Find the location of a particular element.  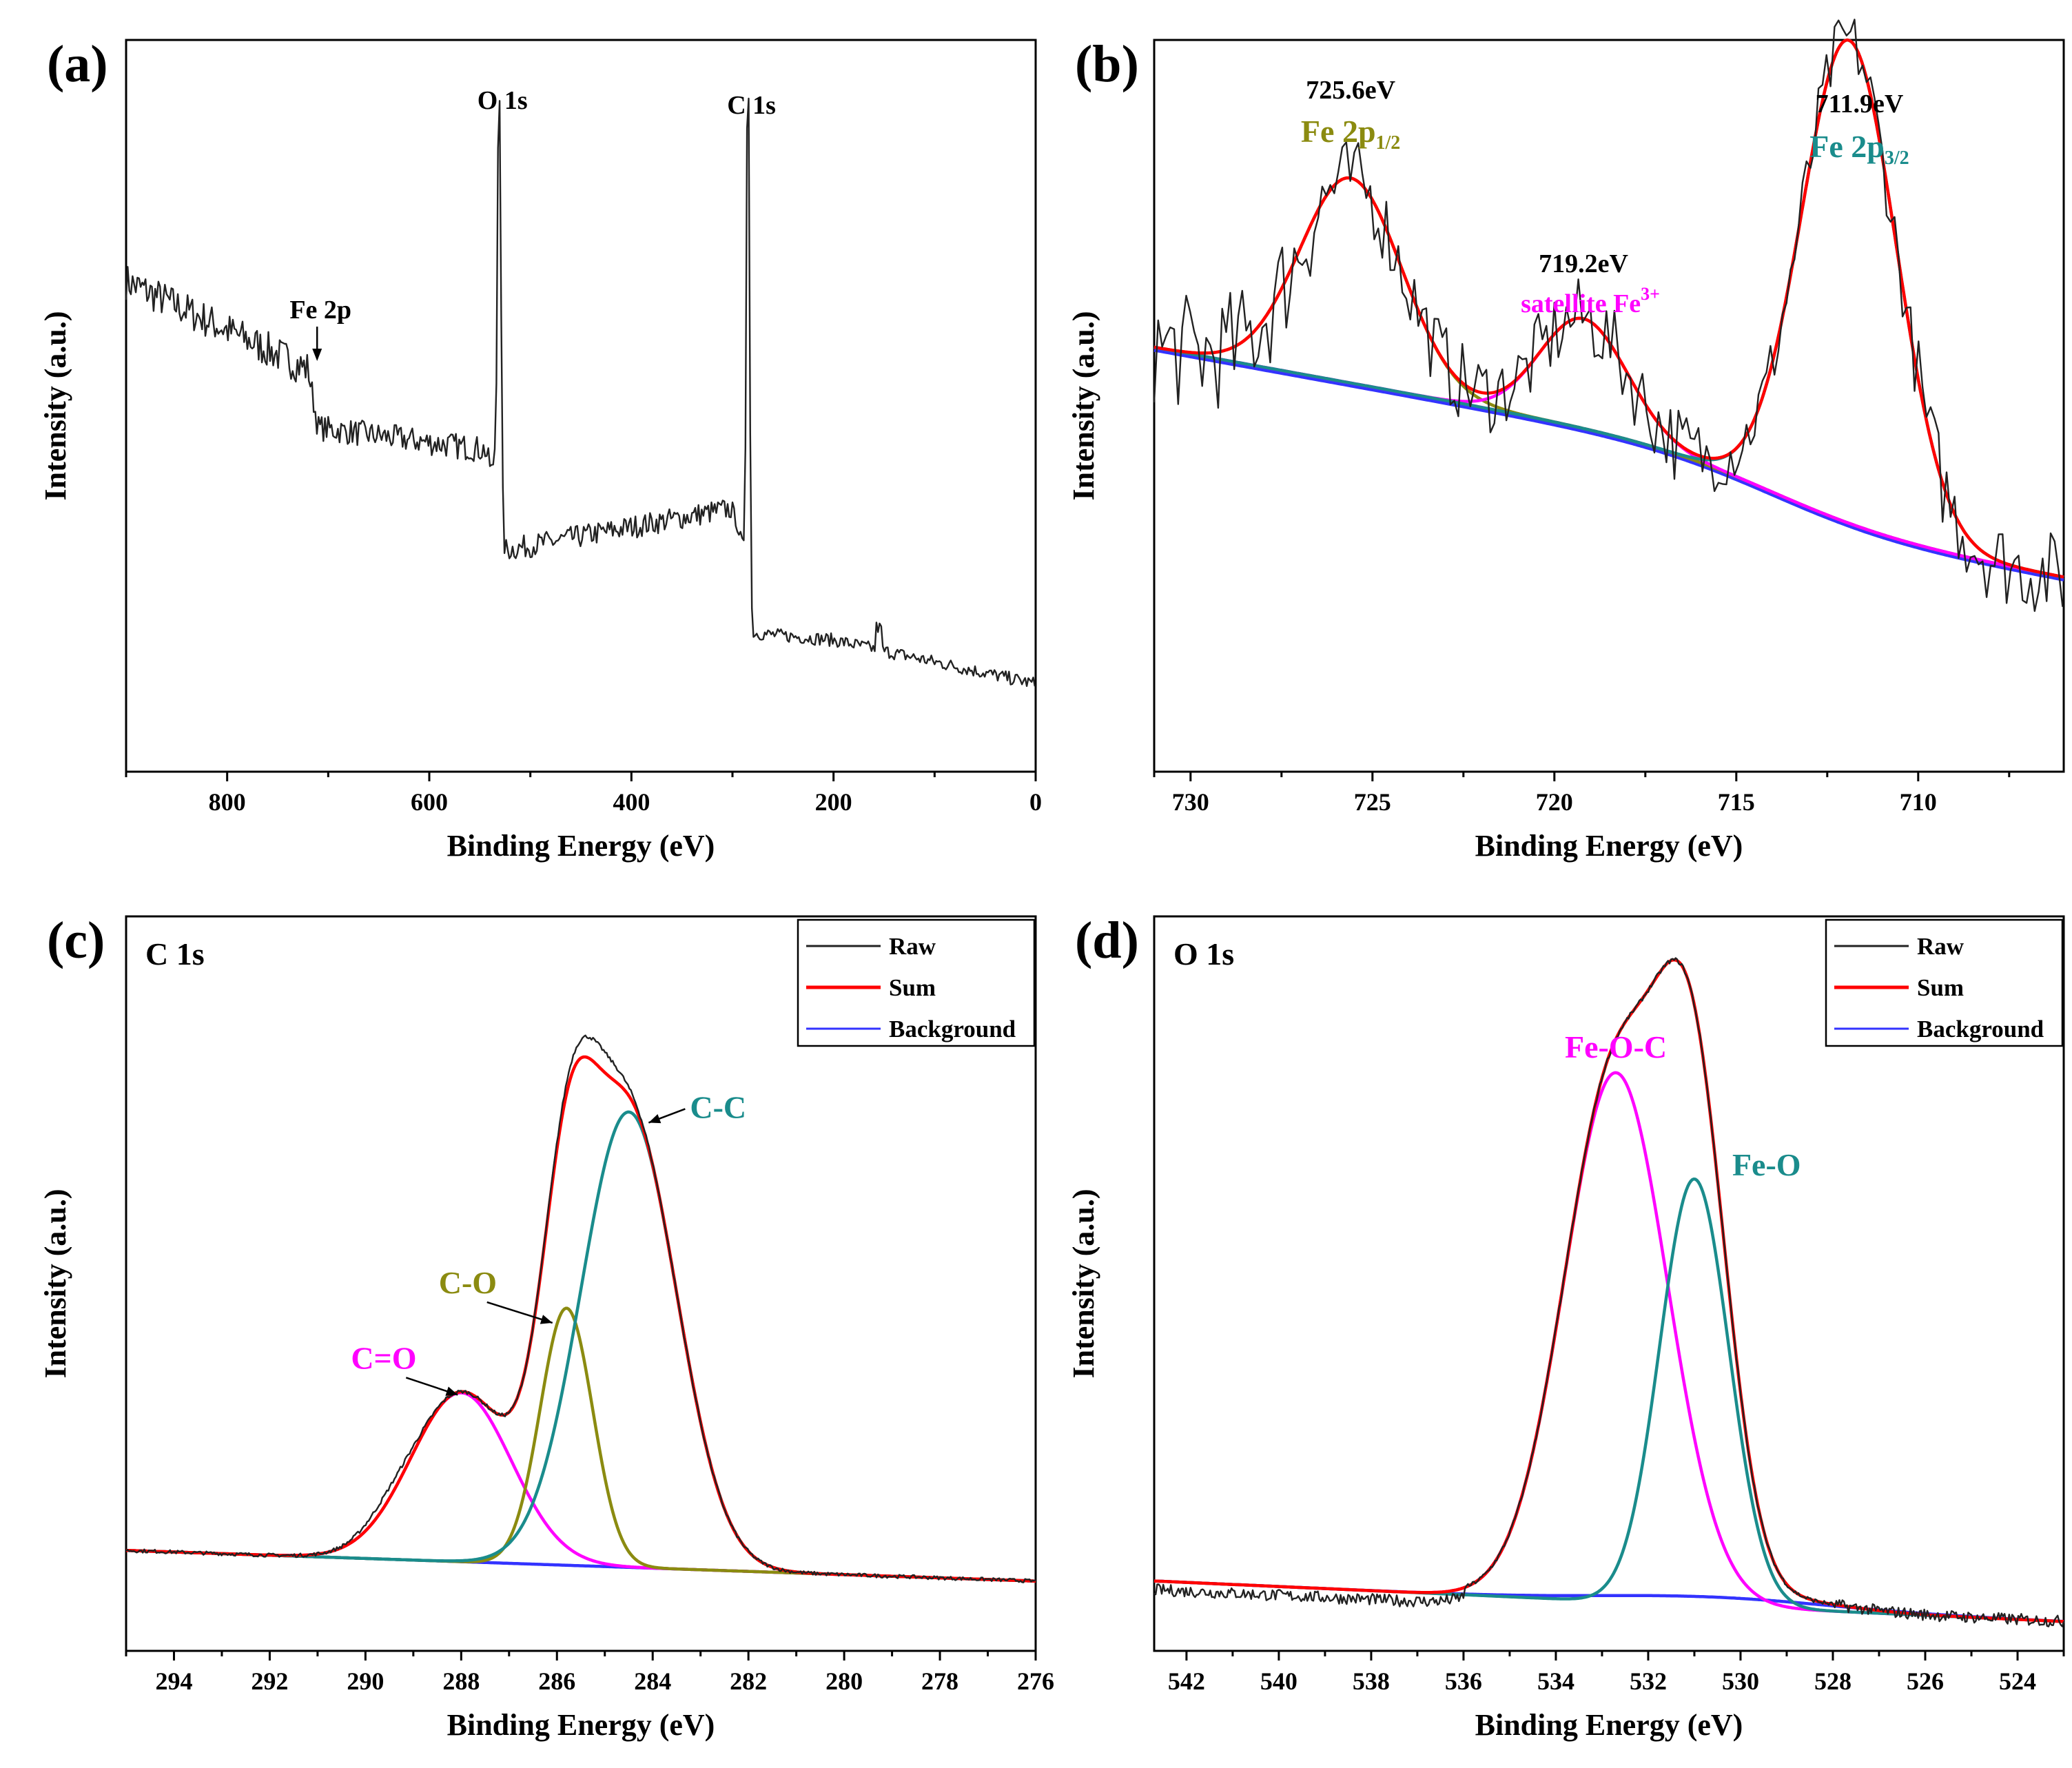

annotation-arrow-c-eq-o-head is located at coordinates (451, 1391).